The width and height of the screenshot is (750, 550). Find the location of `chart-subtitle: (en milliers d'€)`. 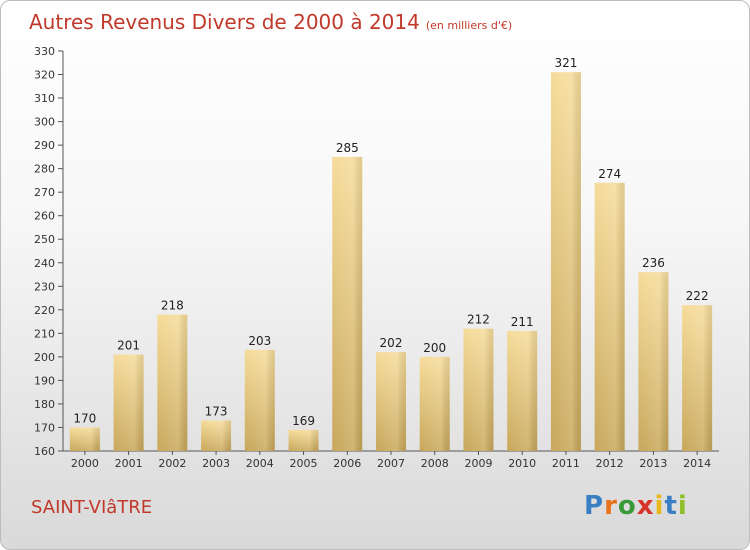

chart-subtitle: (en milliers d'€) is located at coordinates (469, 25).